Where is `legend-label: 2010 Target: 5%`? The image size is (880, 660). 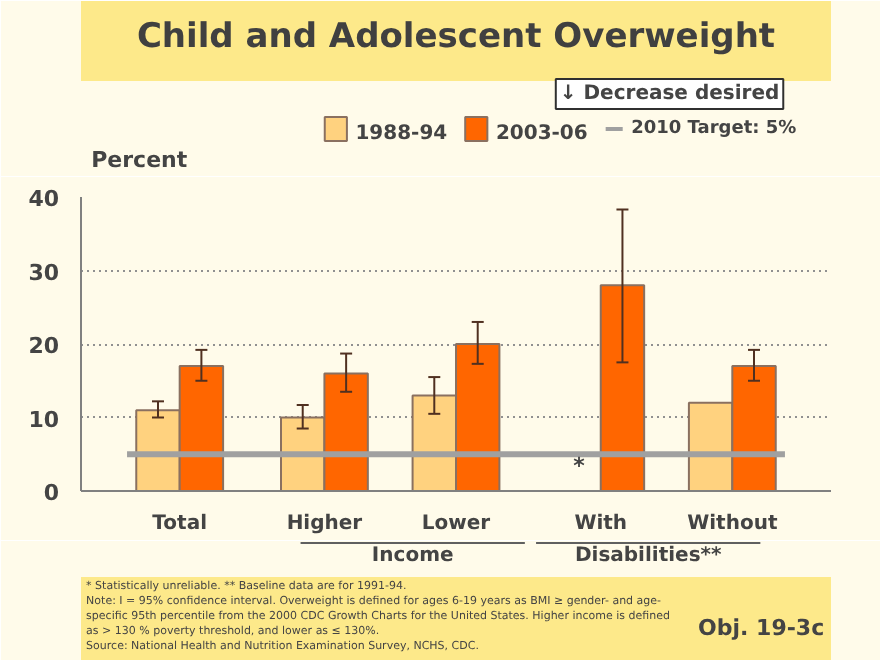 legend-label: 2010 Target: 5% is located at coordinates (714, 129).